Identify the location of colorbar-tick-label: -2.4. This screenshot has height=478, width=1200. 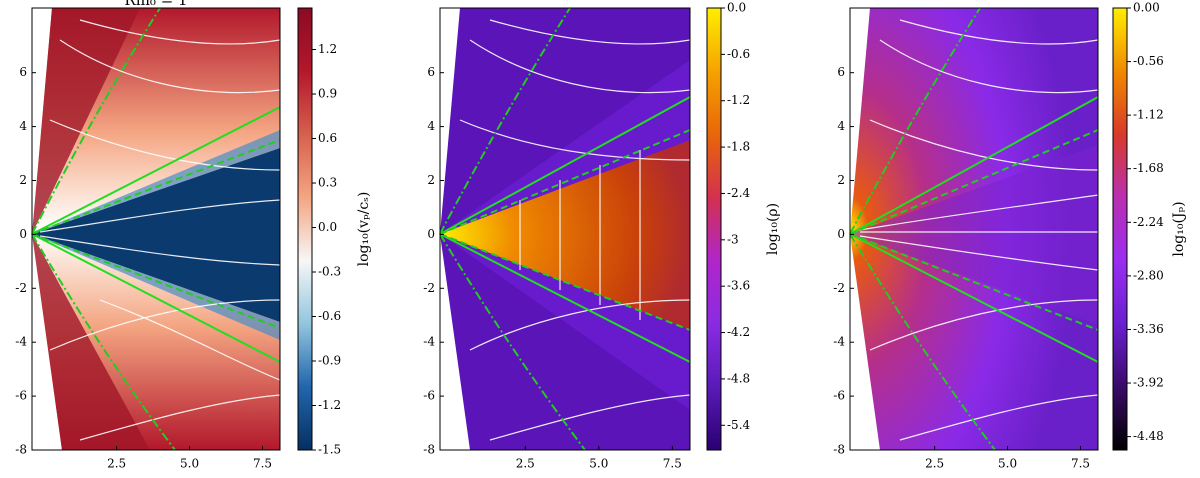
(739, 193).